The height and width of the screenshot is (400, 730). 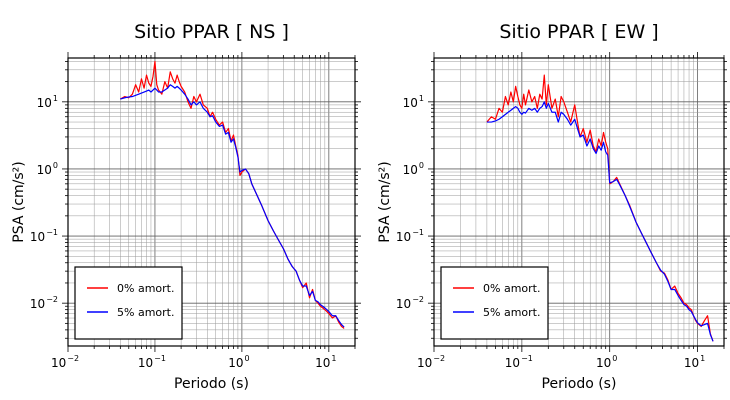 I want to click on chart-title: Sitio PPAR [ EW ], so click(x=578, y=32).